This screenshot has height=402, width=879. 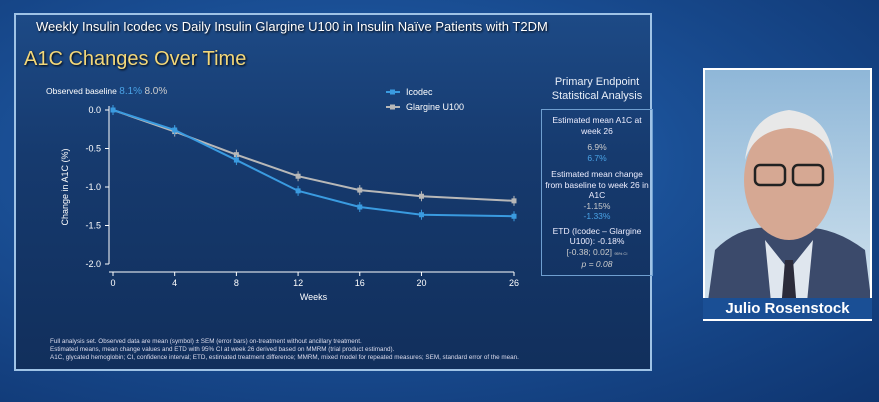 What do you see at coordinates (435, 107) in the screenshot?
I see `legend-label: Glargine U100` at bounding box center [435, 107].